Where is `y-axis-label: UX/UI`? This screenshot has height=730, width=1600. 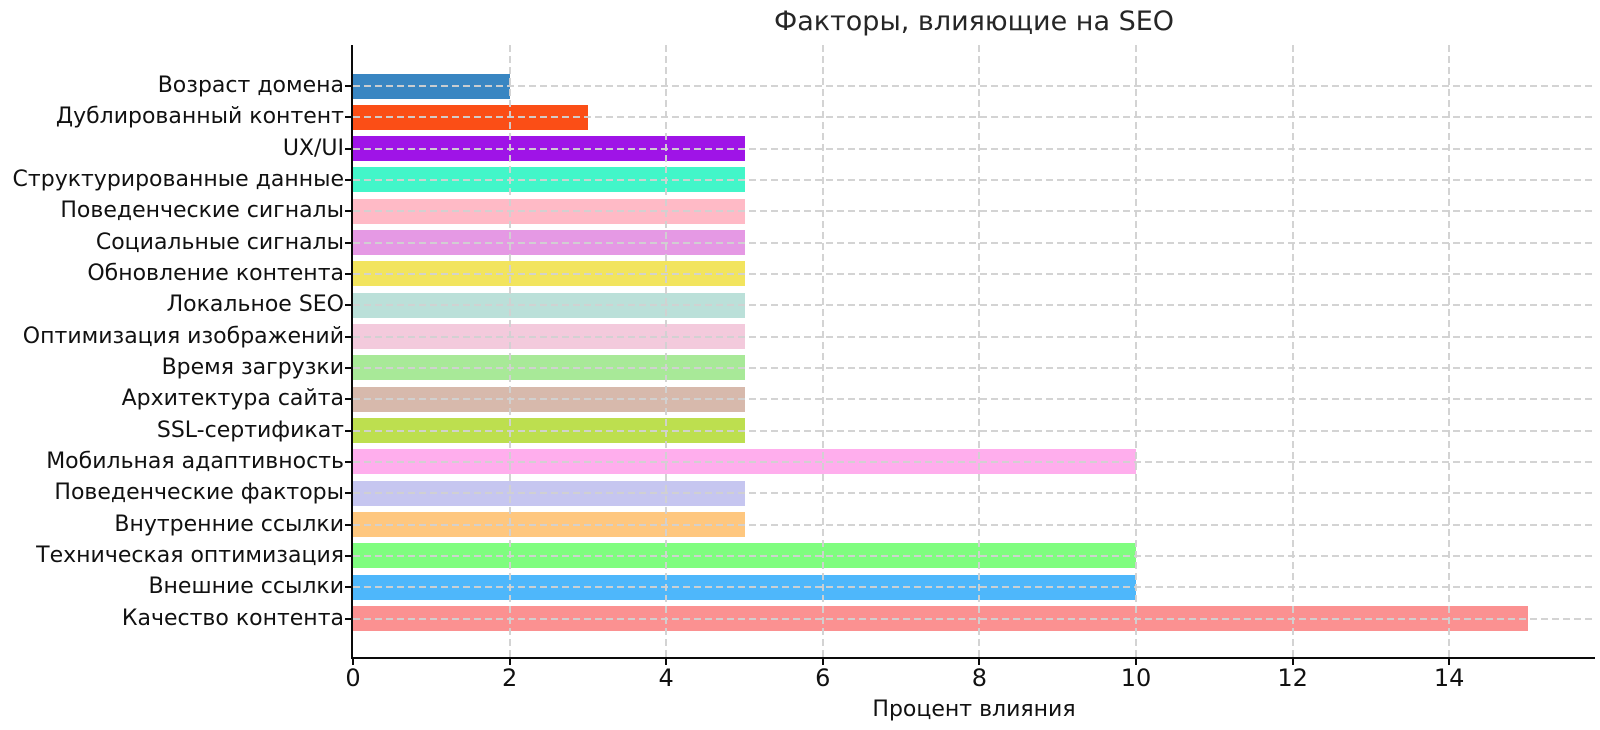 y-axis-label: UX/UI is located at coordinates (313, 148).